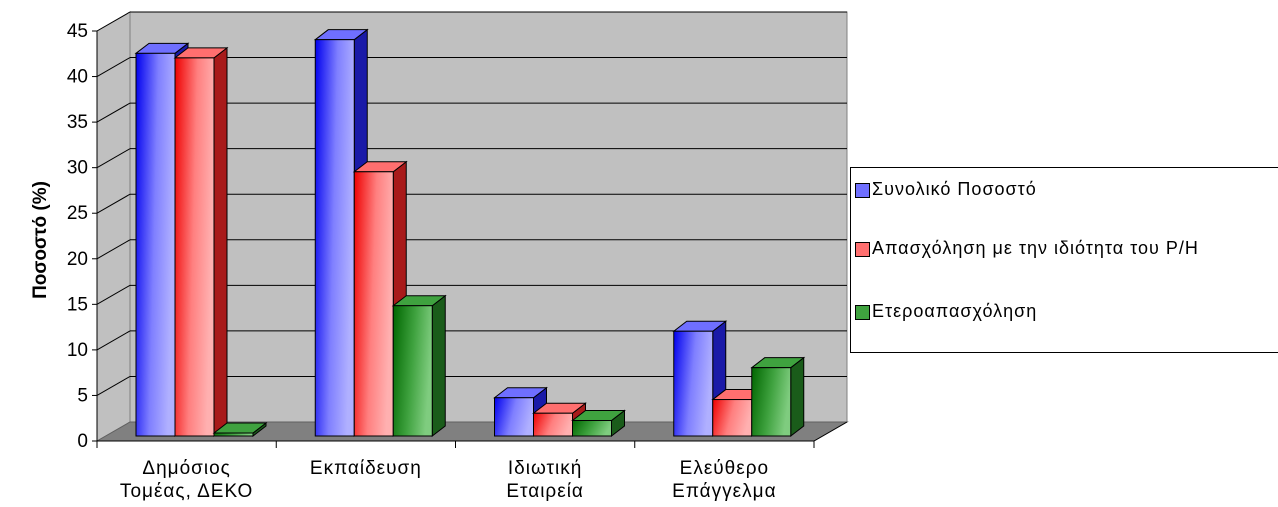 The height and width of the screenshot is (507, 1278). I want to click on x-tick-label: Ελεύθερο, so click(724, 468).